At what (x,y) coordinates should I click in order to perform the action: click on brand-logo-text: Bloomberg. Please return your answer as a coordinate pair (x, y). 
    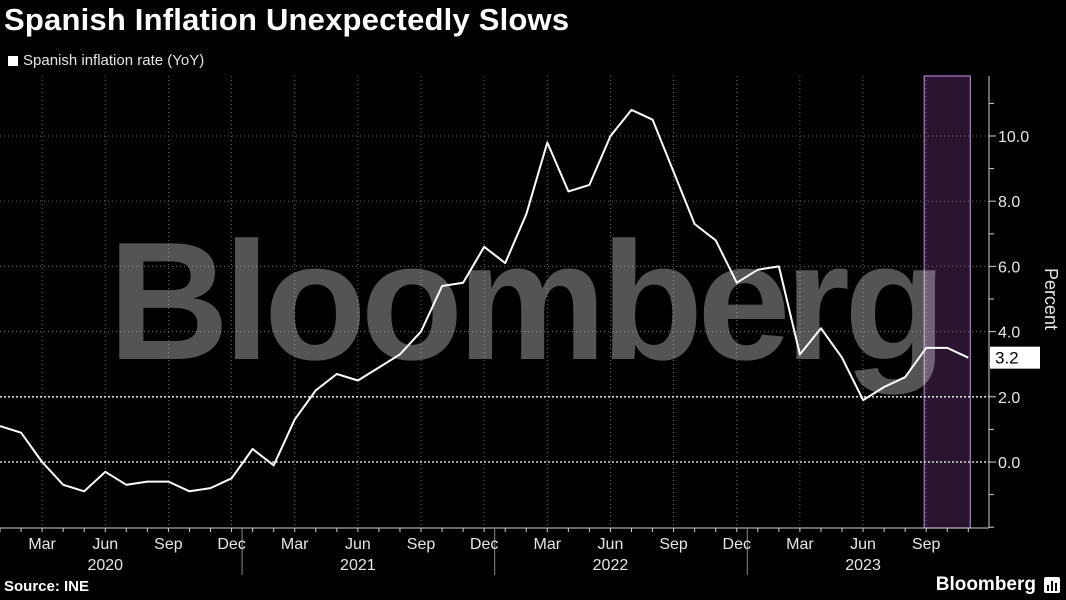
    Looking at the image, I should click on (985, 584).